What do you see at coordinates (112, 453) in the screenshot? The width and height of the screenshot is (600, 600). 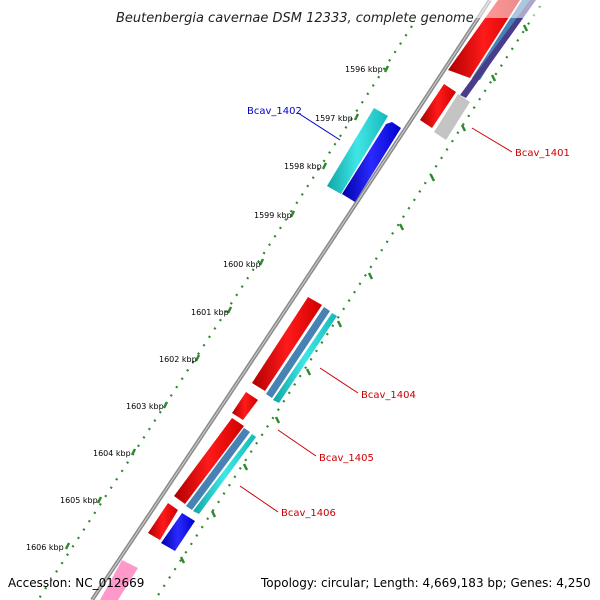 I see `kbp-label-1604: 1604 kbp` at bounding box center [112, 453].